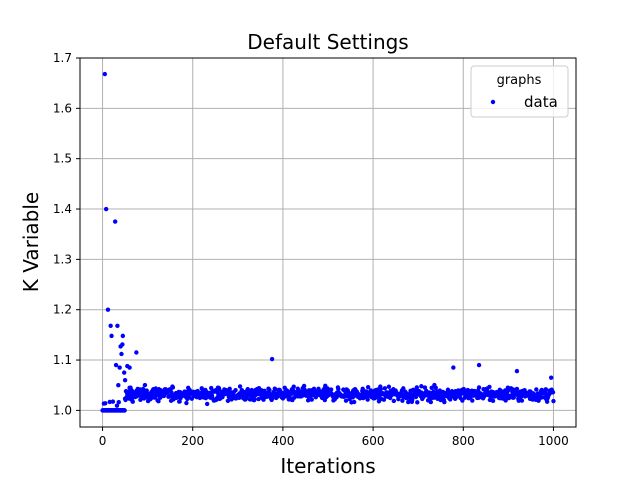 This screenshot has height=480, width=640. Describe the element at coordinates (66, 234) in the screenshot. I see `y-axis-ticks: 1.0 1.1 1.2 1.3 1.4 1.5 1.6 1.7` at that location.